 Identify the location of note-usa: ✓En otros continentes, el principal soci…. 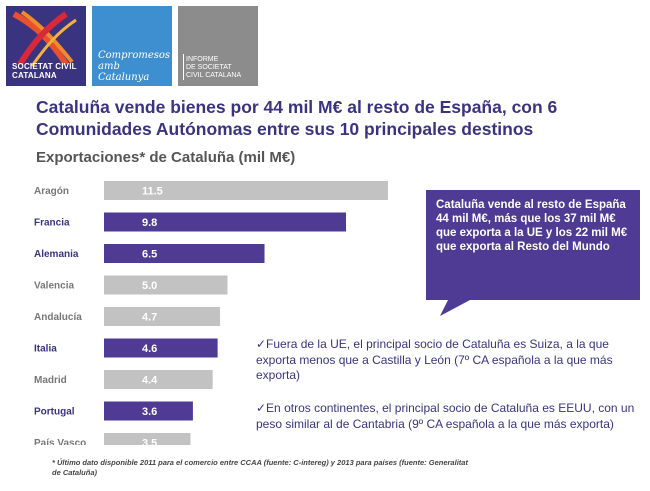
(445, 416).